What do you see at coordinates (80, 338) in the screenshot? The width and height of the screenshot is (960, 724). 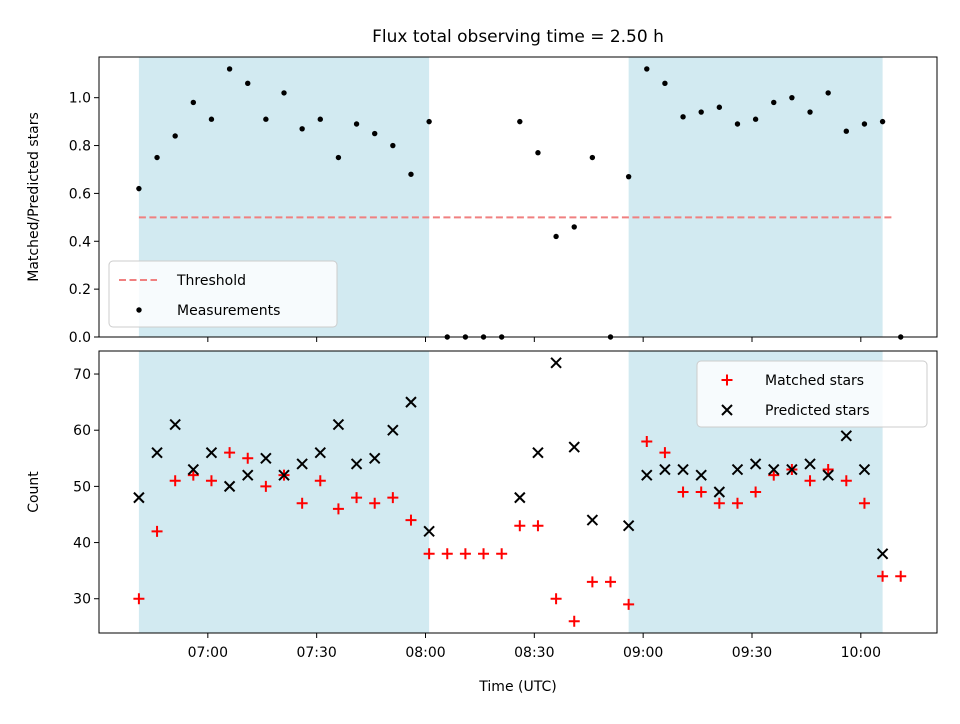 I see `ratio-y-tick-label: 0.0` at bounding box center [80, 338].